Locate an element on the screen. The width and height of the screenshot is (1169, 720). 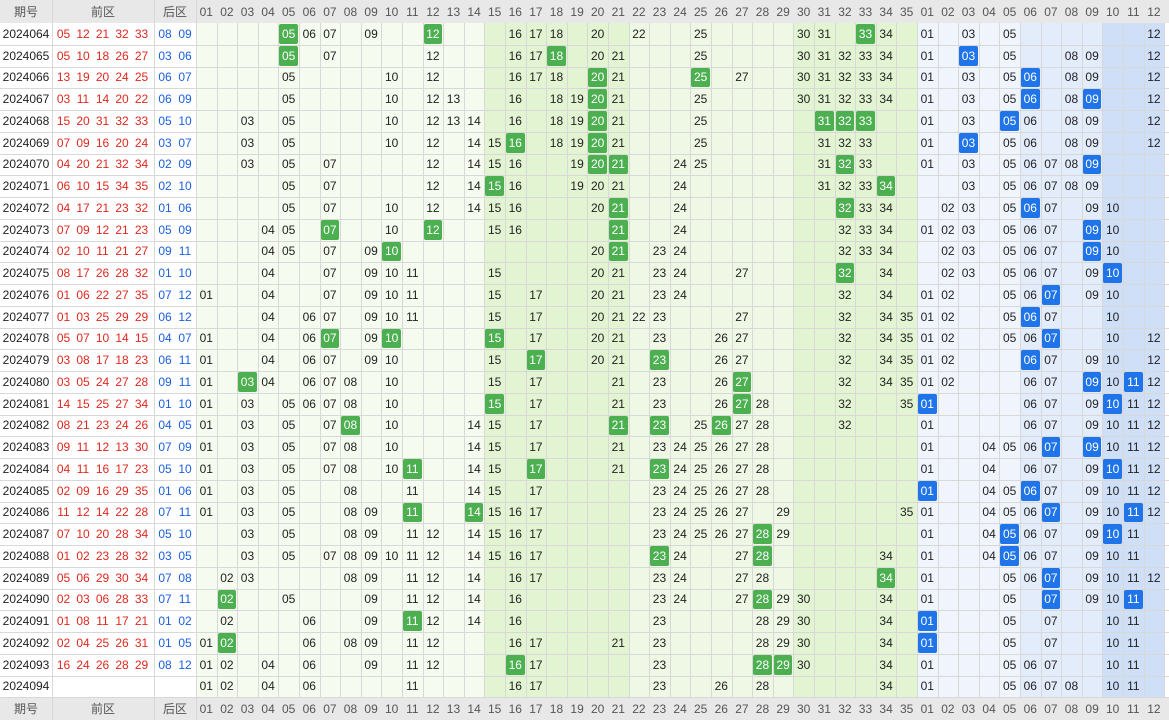
front-miss-value: 02 is located at coordinates (227, 577).